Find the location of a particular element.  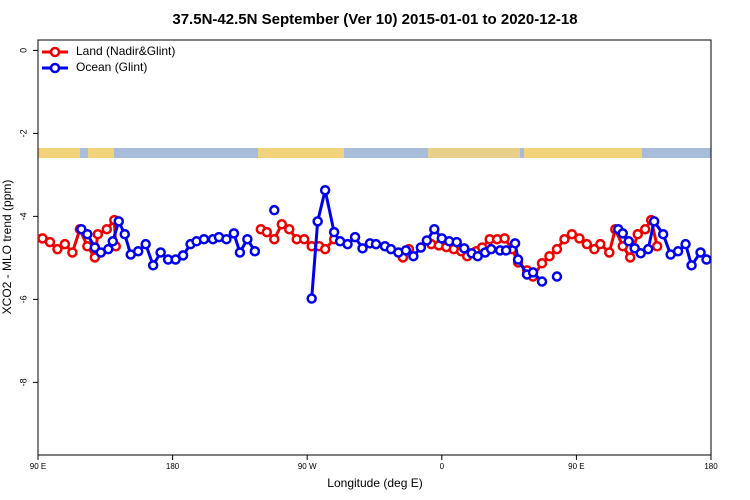

x-axis-label: Longitude (deg E) is located at coordinates (374, 483).